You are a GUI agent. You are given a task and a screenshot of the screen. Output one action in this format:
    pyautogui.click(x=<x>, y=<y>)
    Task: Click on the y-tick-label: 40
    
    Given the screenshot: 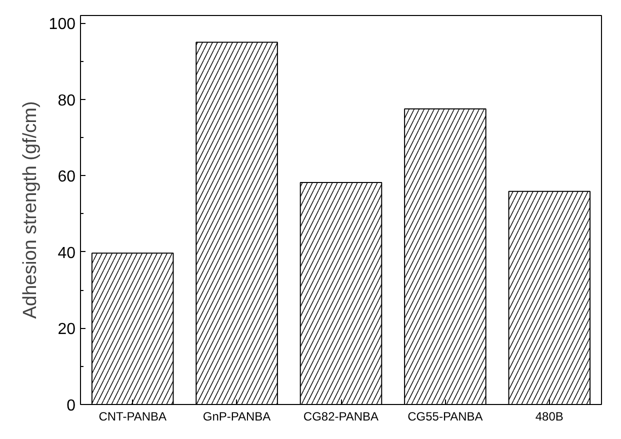 What is the action you would take?
    pyautogui.click(x=67, y=253)
    